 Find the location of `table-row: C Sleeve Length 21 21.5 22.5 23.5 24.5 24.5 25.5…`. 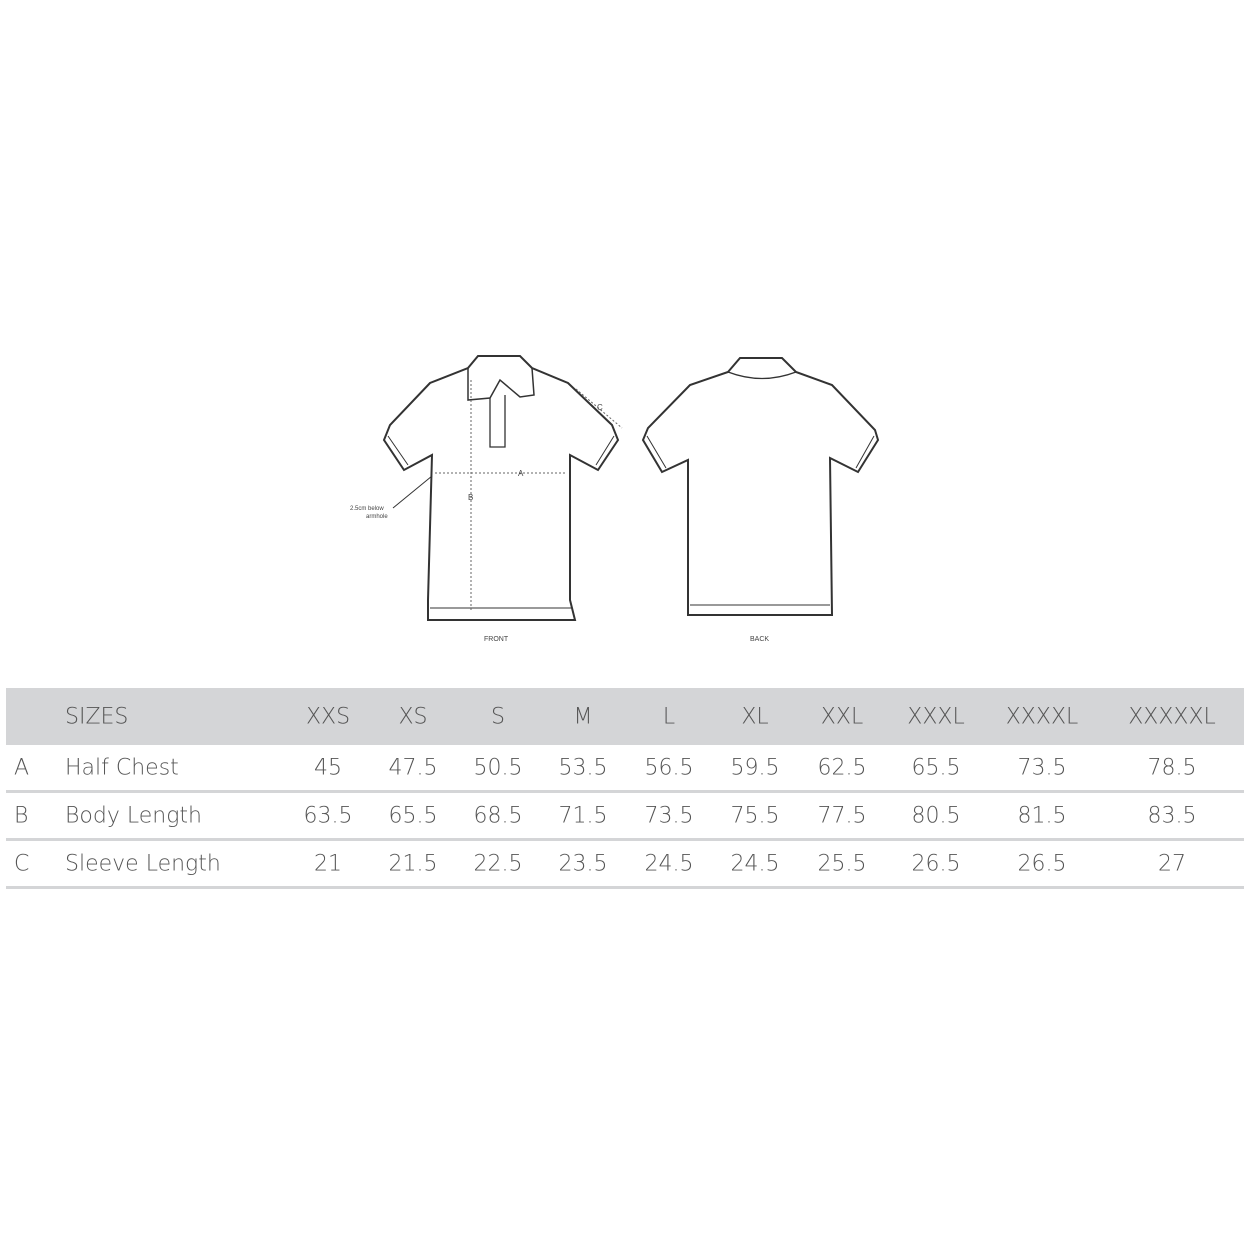

table-row: C Sleeve Length 21 21.5 22.5 23.5 24.5 24.5 25.5… is located at coordinates (625, 865).